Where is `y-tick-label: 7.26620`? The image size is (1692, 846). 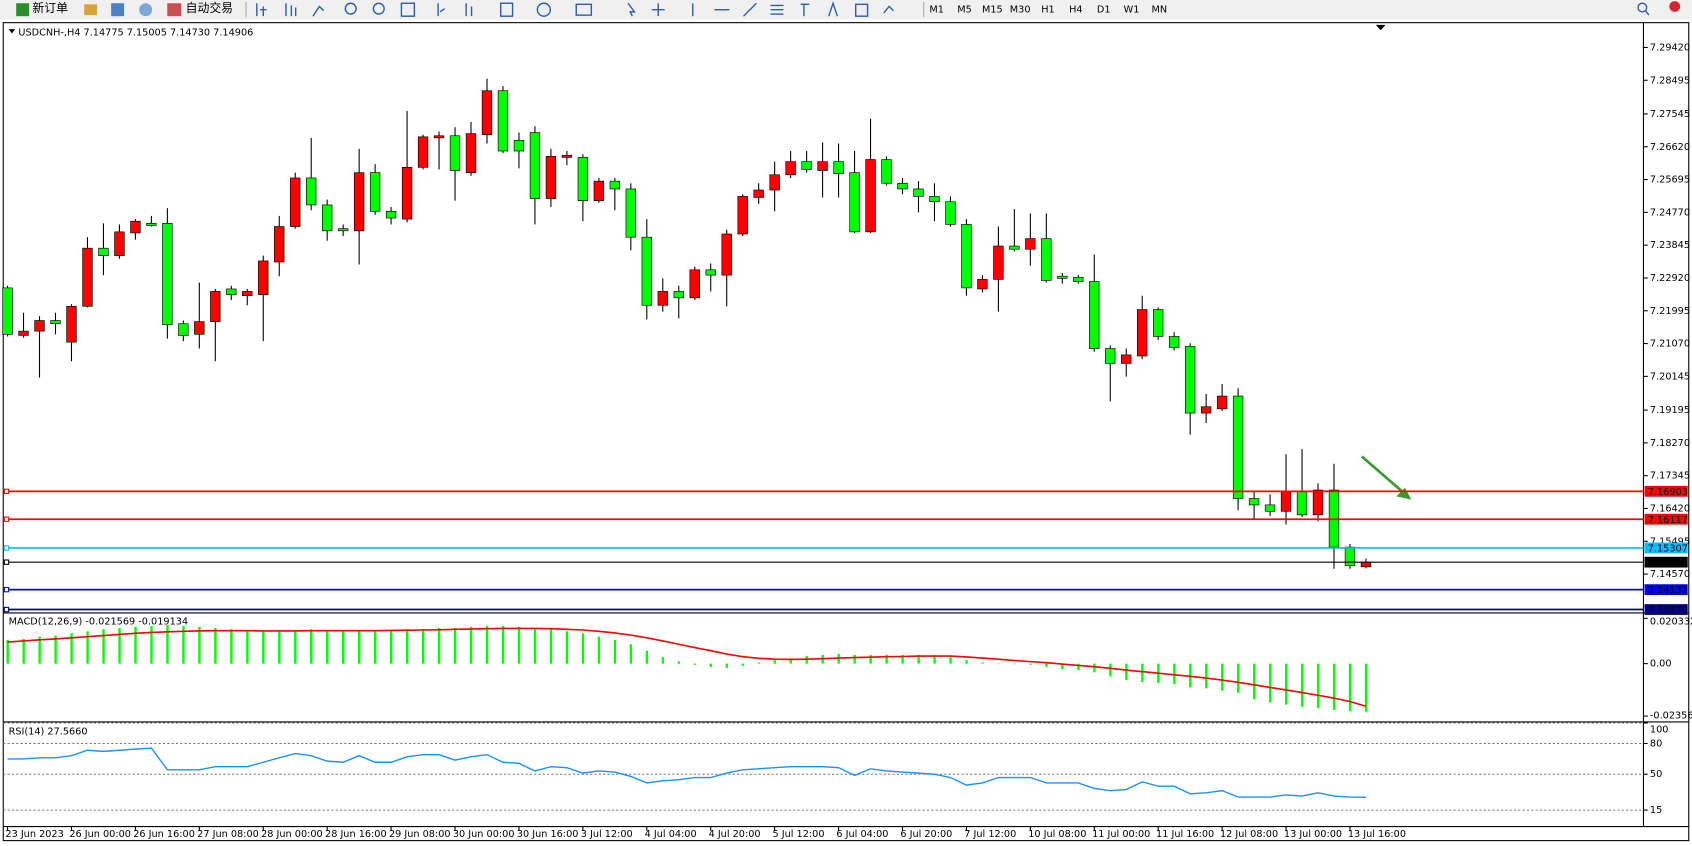
y-tick-label: 7.26620 is located at coordinates (1670, 147).